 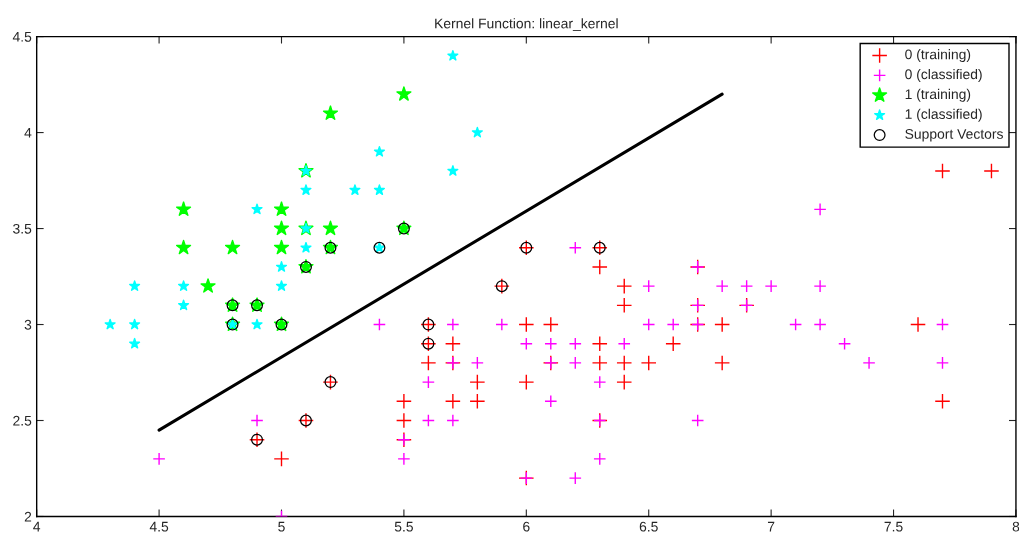 What do you see at coordinates (943, 75) in the screenshot?
I see `legend-label: 0 (classified)` at bounding box center [943, 75].